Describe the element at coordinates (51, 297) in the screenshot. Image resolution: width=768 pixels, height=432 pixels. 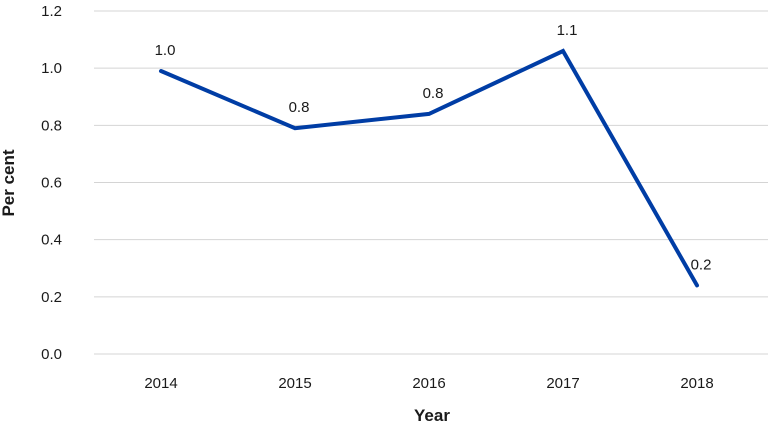
I see `y-tick-label: 0.2` at that location.